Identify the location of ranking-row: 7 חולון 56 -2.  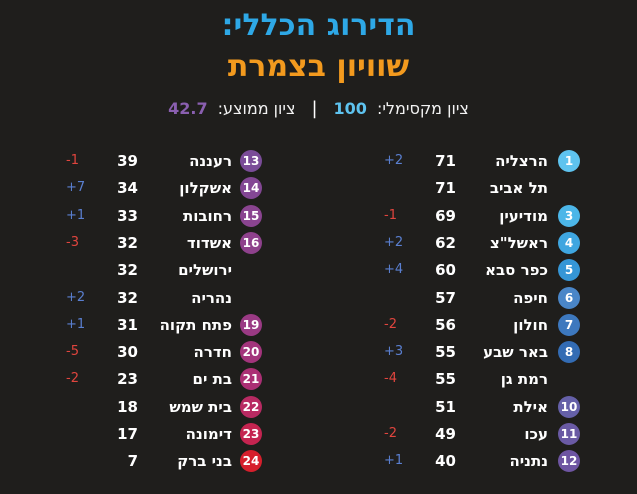
(476, 326).